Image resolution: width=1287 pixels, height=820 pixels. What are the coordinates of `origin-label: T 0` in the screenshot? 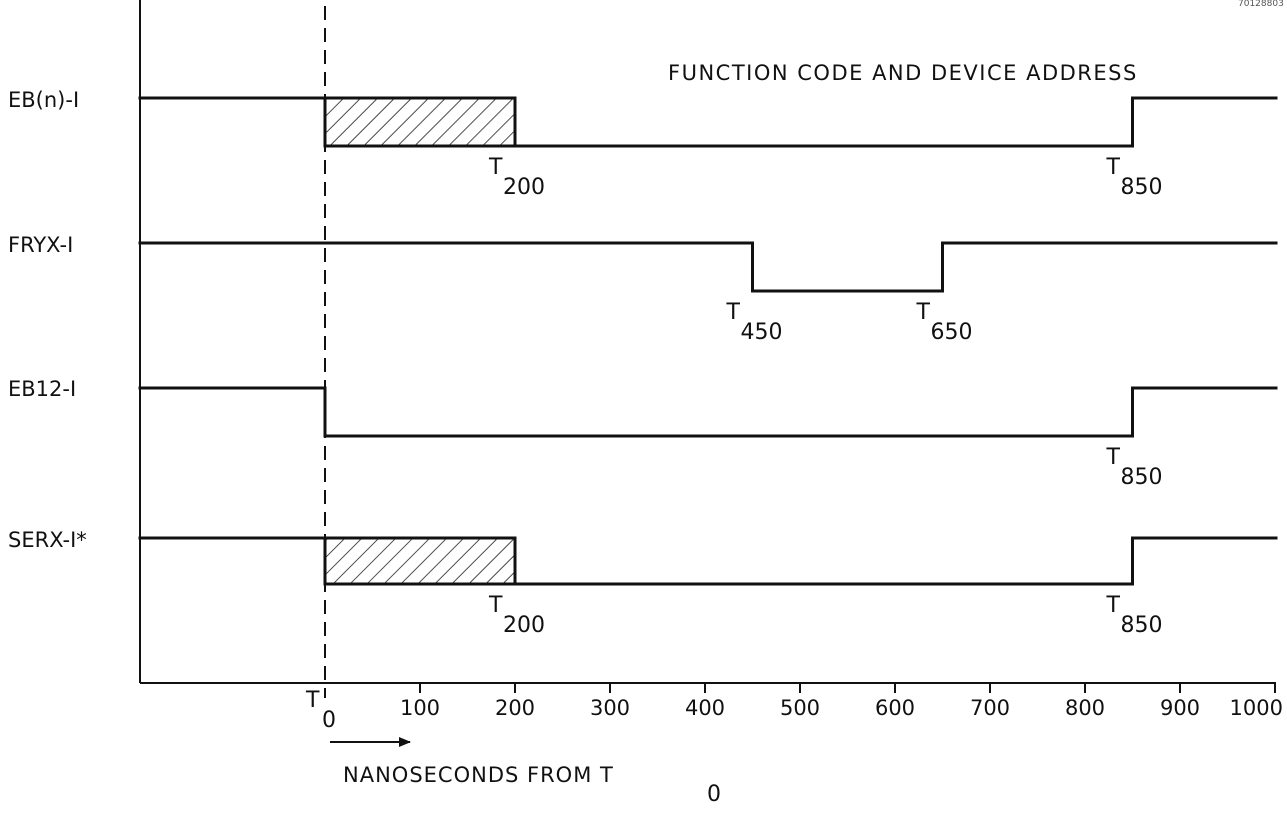 It's located at (320, 710).